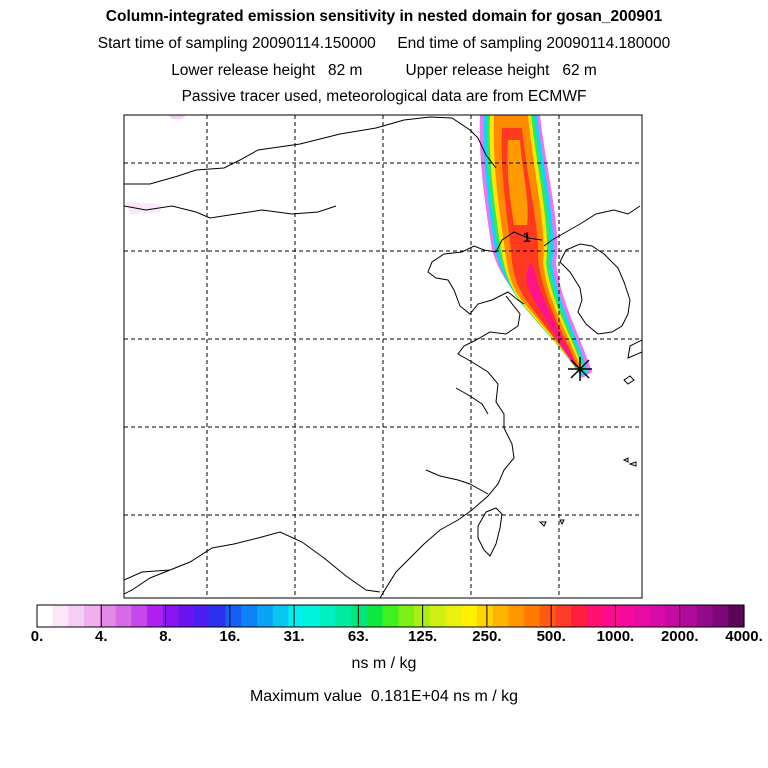  I want to click on coastline-china-east, so click(450, 446).